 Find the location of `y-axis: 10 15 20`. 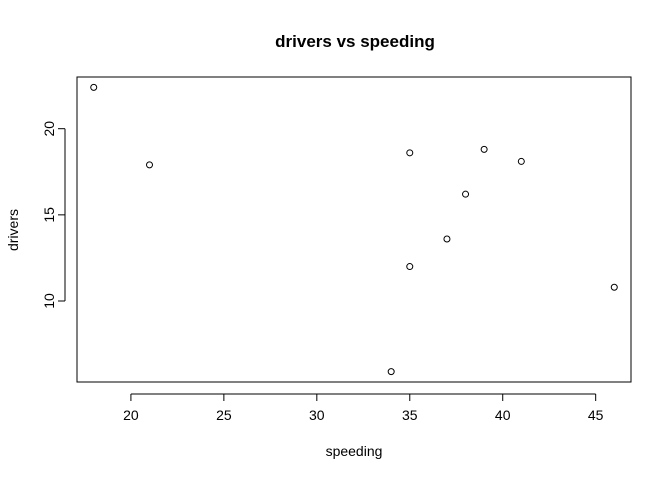

y-axis: 10 15 20 is located at coordinates (53, 215).